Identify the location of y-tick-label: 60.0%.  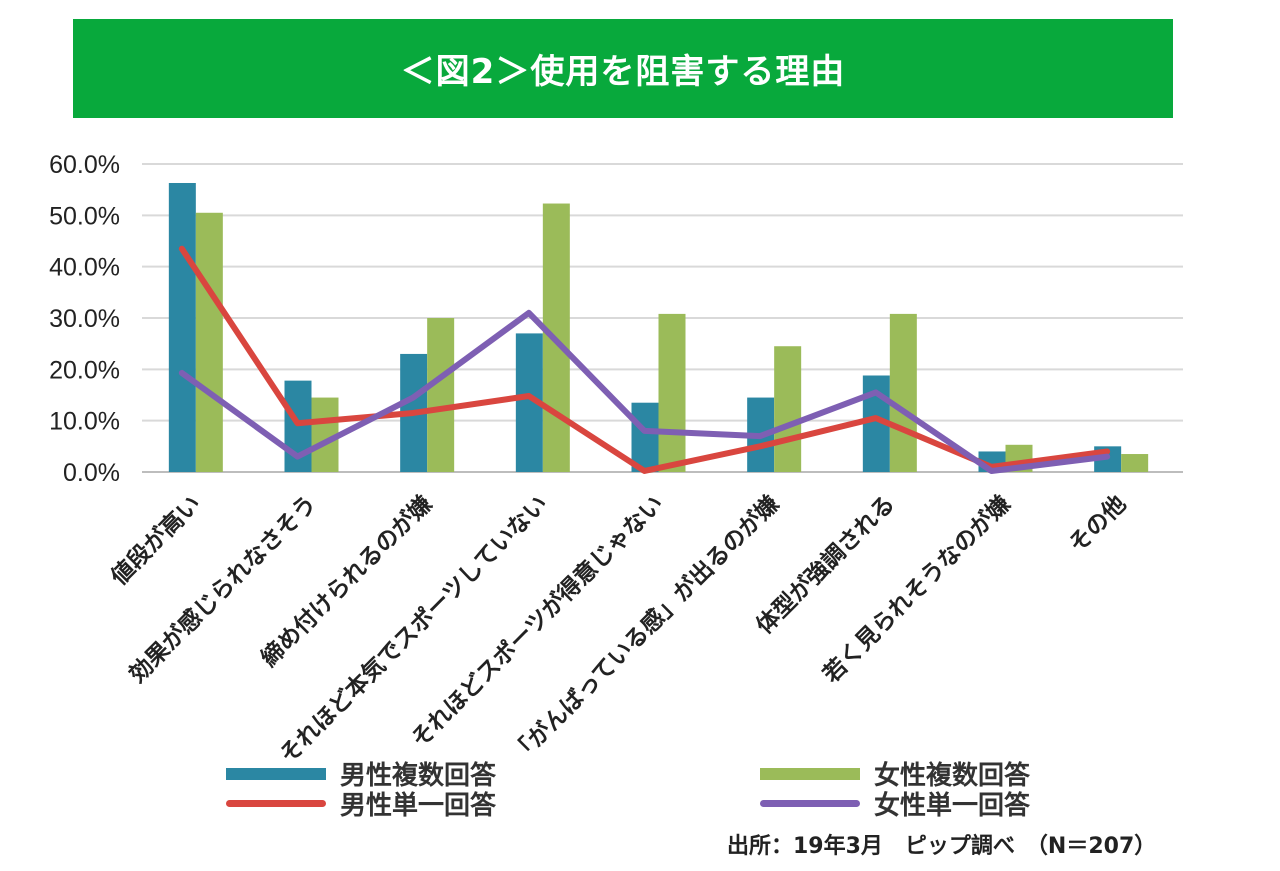
(84, 165).